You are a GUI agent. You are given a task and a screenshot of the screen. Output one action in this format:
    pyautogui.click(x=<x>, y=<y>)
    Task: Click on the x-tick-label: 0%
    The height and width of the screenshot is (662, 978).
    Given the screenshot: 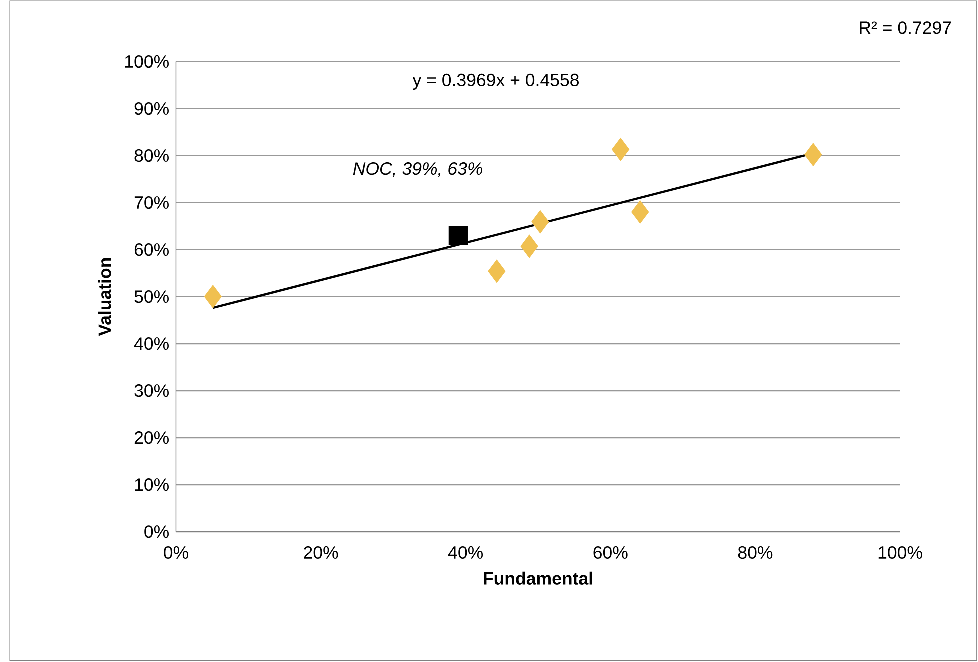 What is the action you would take?
    pyautogui.click(x=176, y=553)
    